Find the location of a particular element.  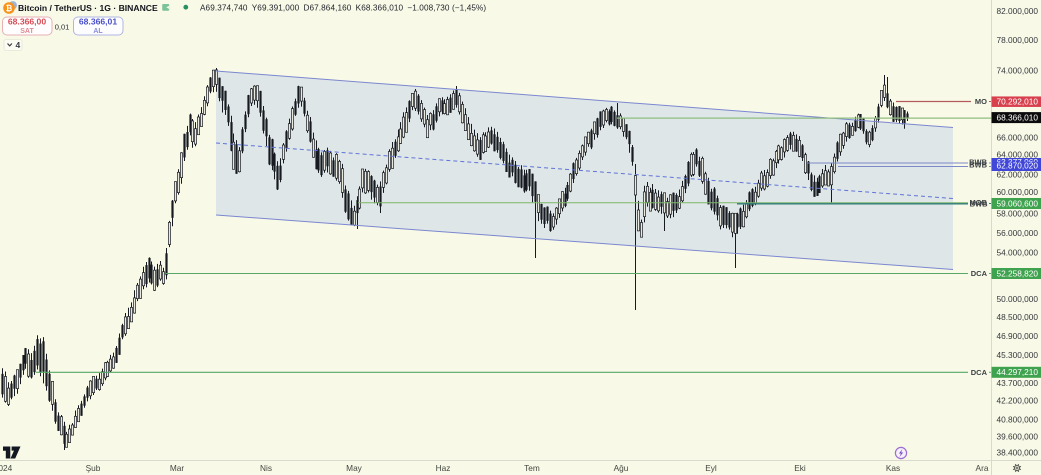

svg-text: AL is located at coordinates (98, 31).